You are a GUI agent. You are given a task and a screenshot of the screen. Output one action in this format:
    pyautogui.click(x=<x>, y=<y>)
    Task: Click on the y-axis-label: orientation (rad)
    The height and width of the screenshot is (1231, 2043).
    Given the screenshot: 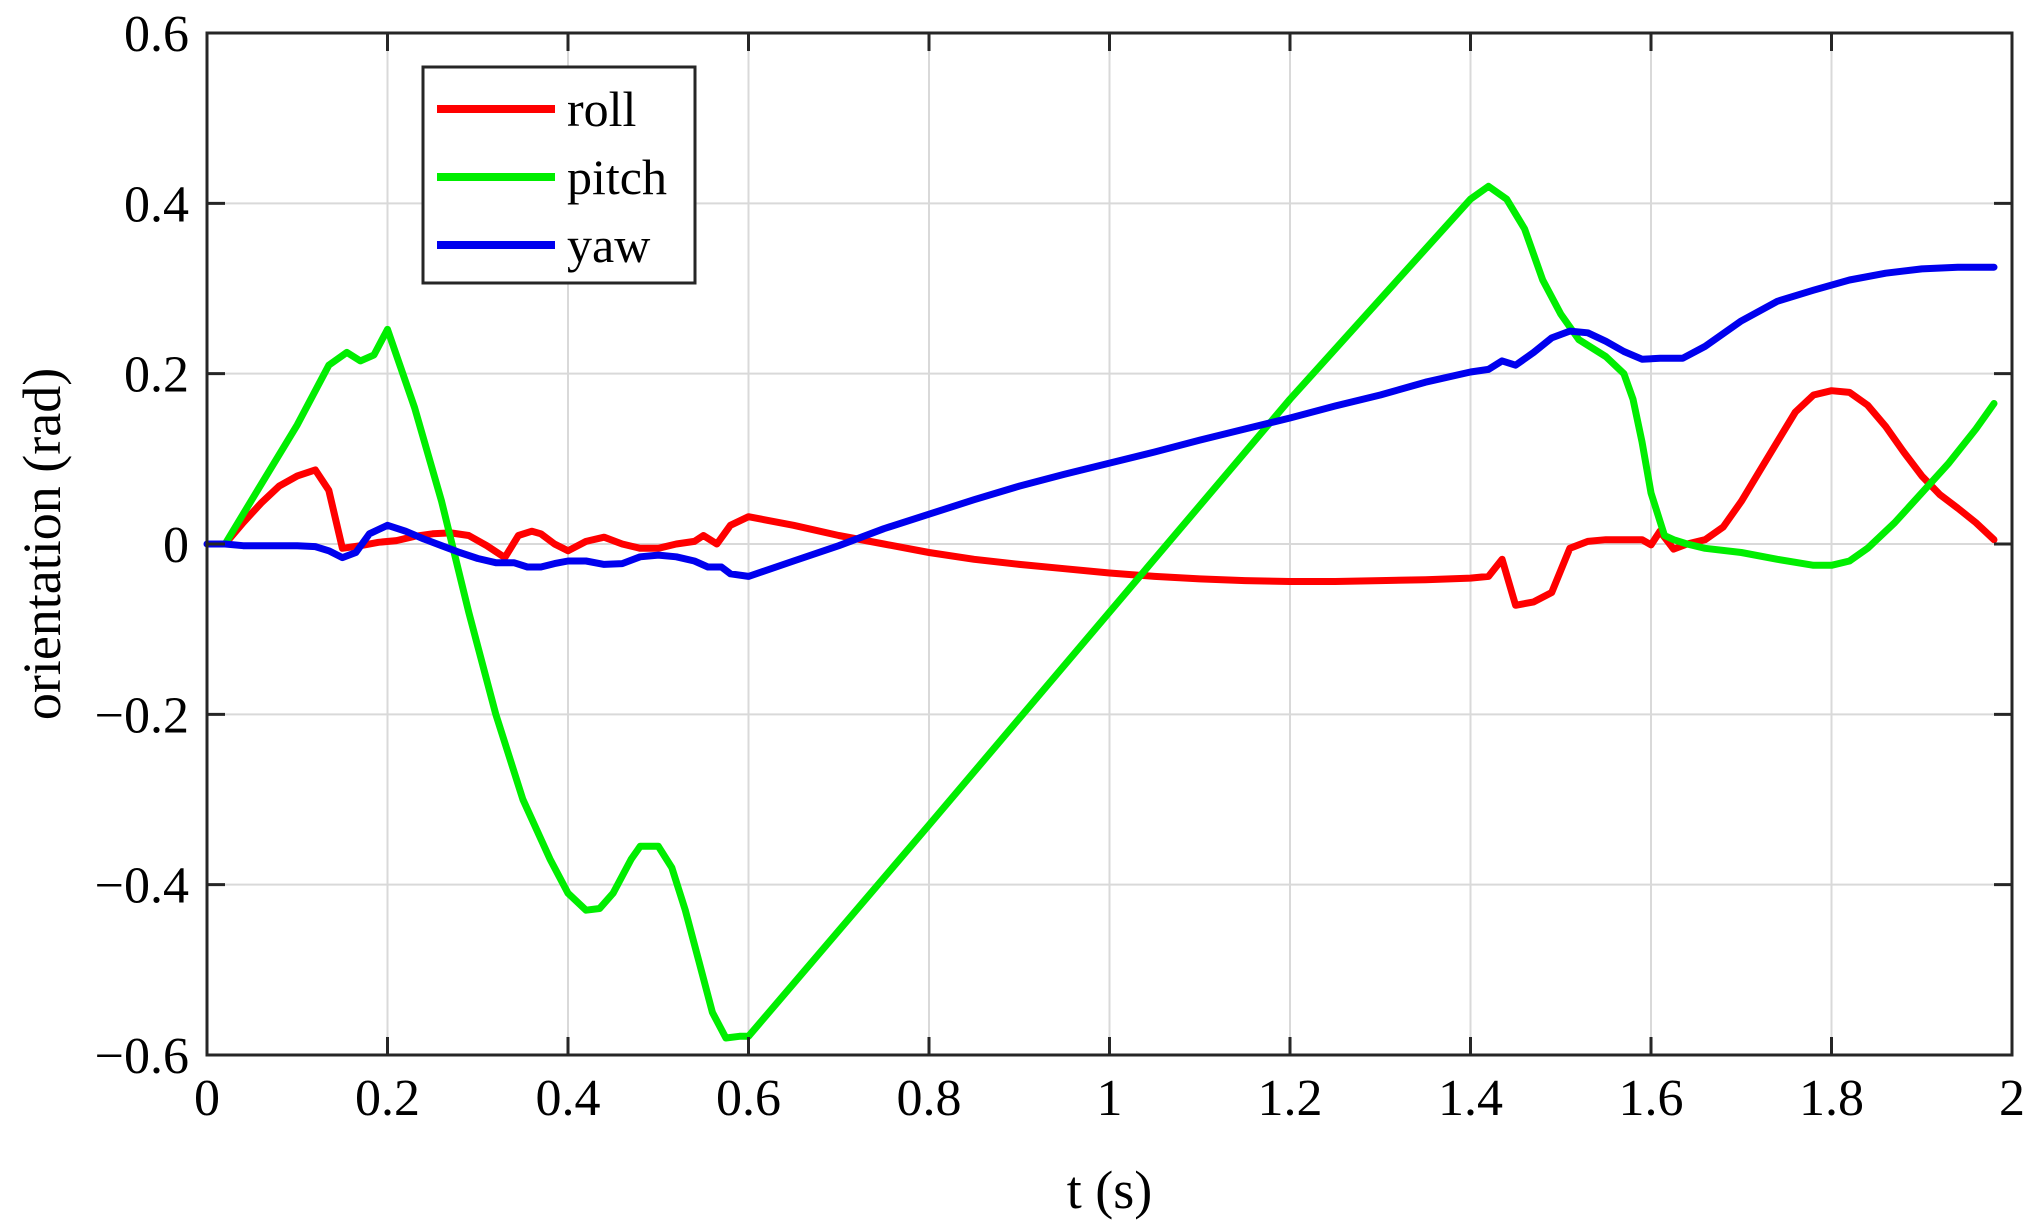 What is the action you would take?
    pyautogui.click(x=42, y=544)
    